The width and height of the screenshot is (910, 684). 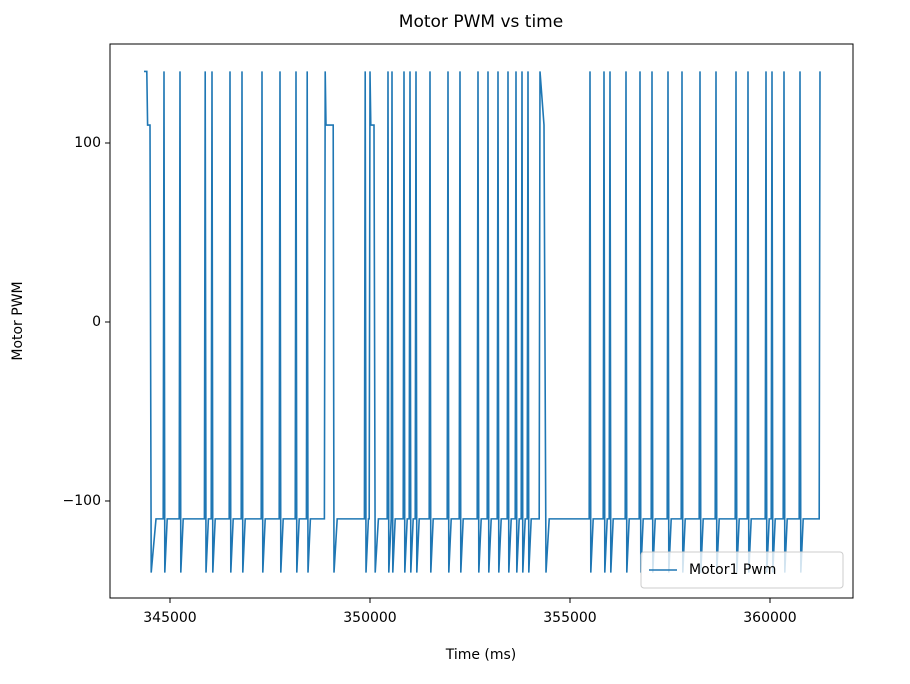 I want to click on y-axis-label: Motor PWM, so click(x=18, y=320).